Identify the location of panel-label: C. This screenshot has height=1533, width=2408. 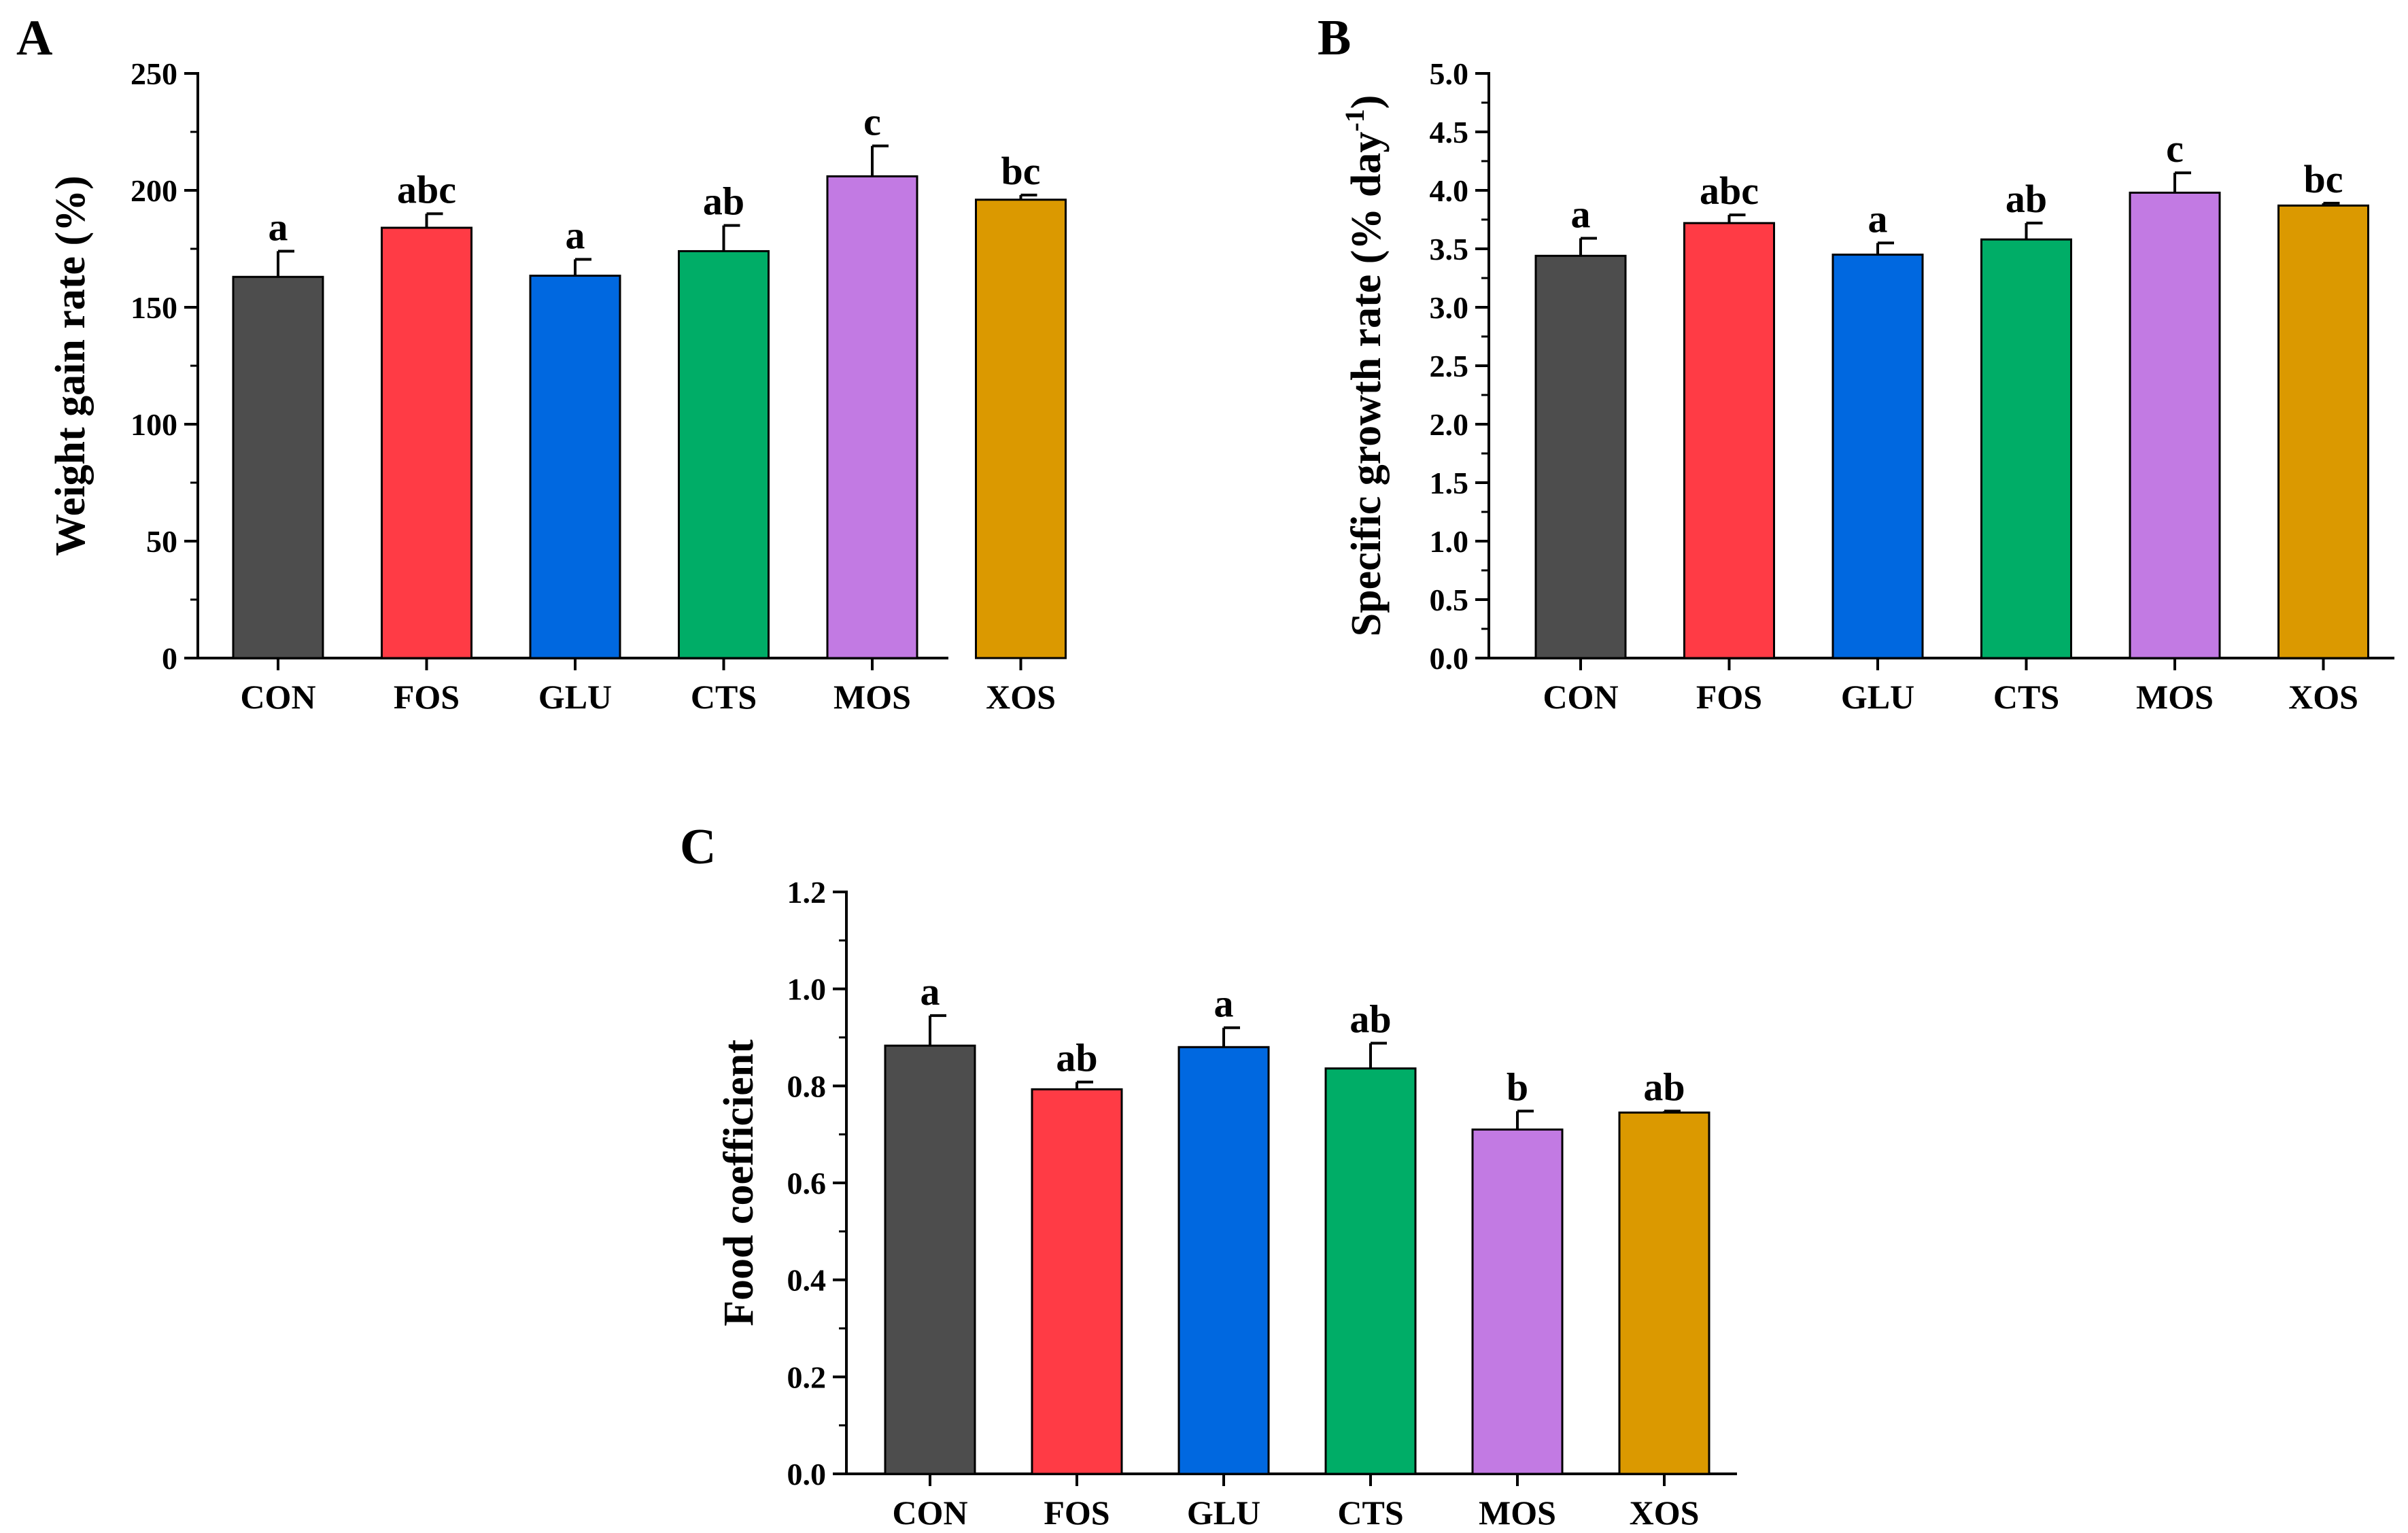
(698, 847).